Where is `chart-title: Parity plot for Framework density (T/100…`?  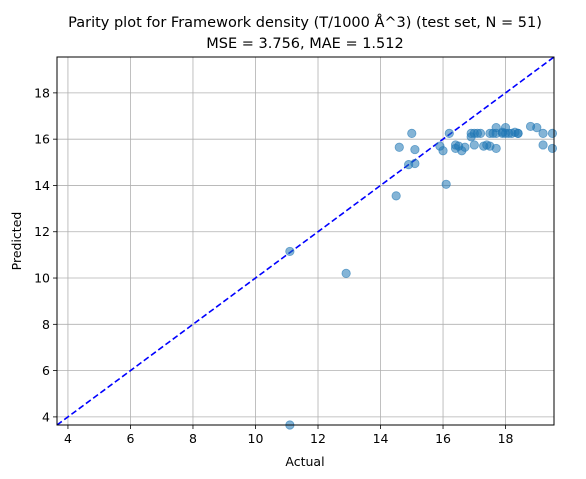
chart-title: Parity plot for Framework density (T/100… is located at coordinates (305, 22).